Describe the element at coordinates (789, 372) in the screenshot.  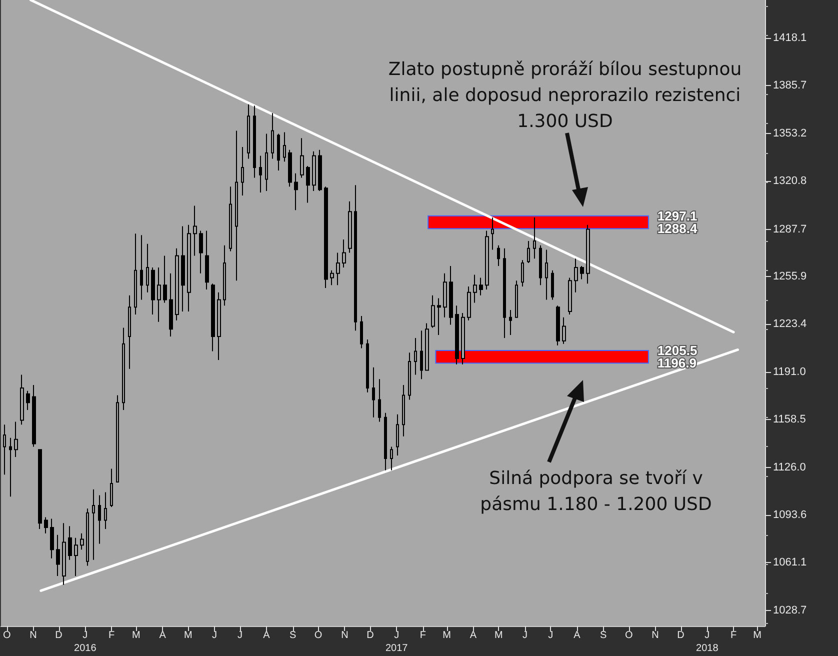
I see `y-tick-label: 1191.0` at that location.